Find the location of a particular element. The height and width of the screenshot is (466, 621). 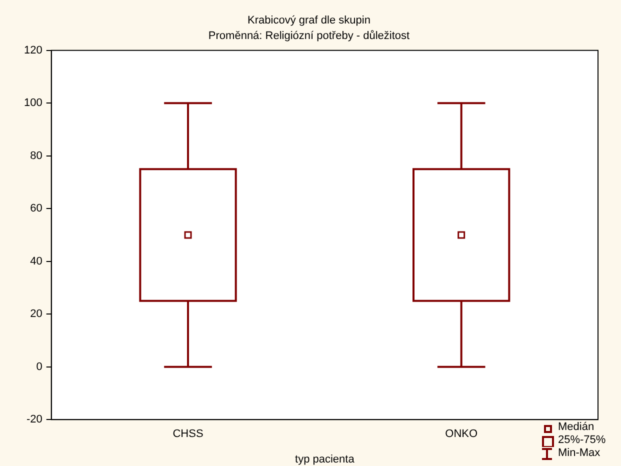

y-tick-label: -20 is located at coordinates (34, 420).